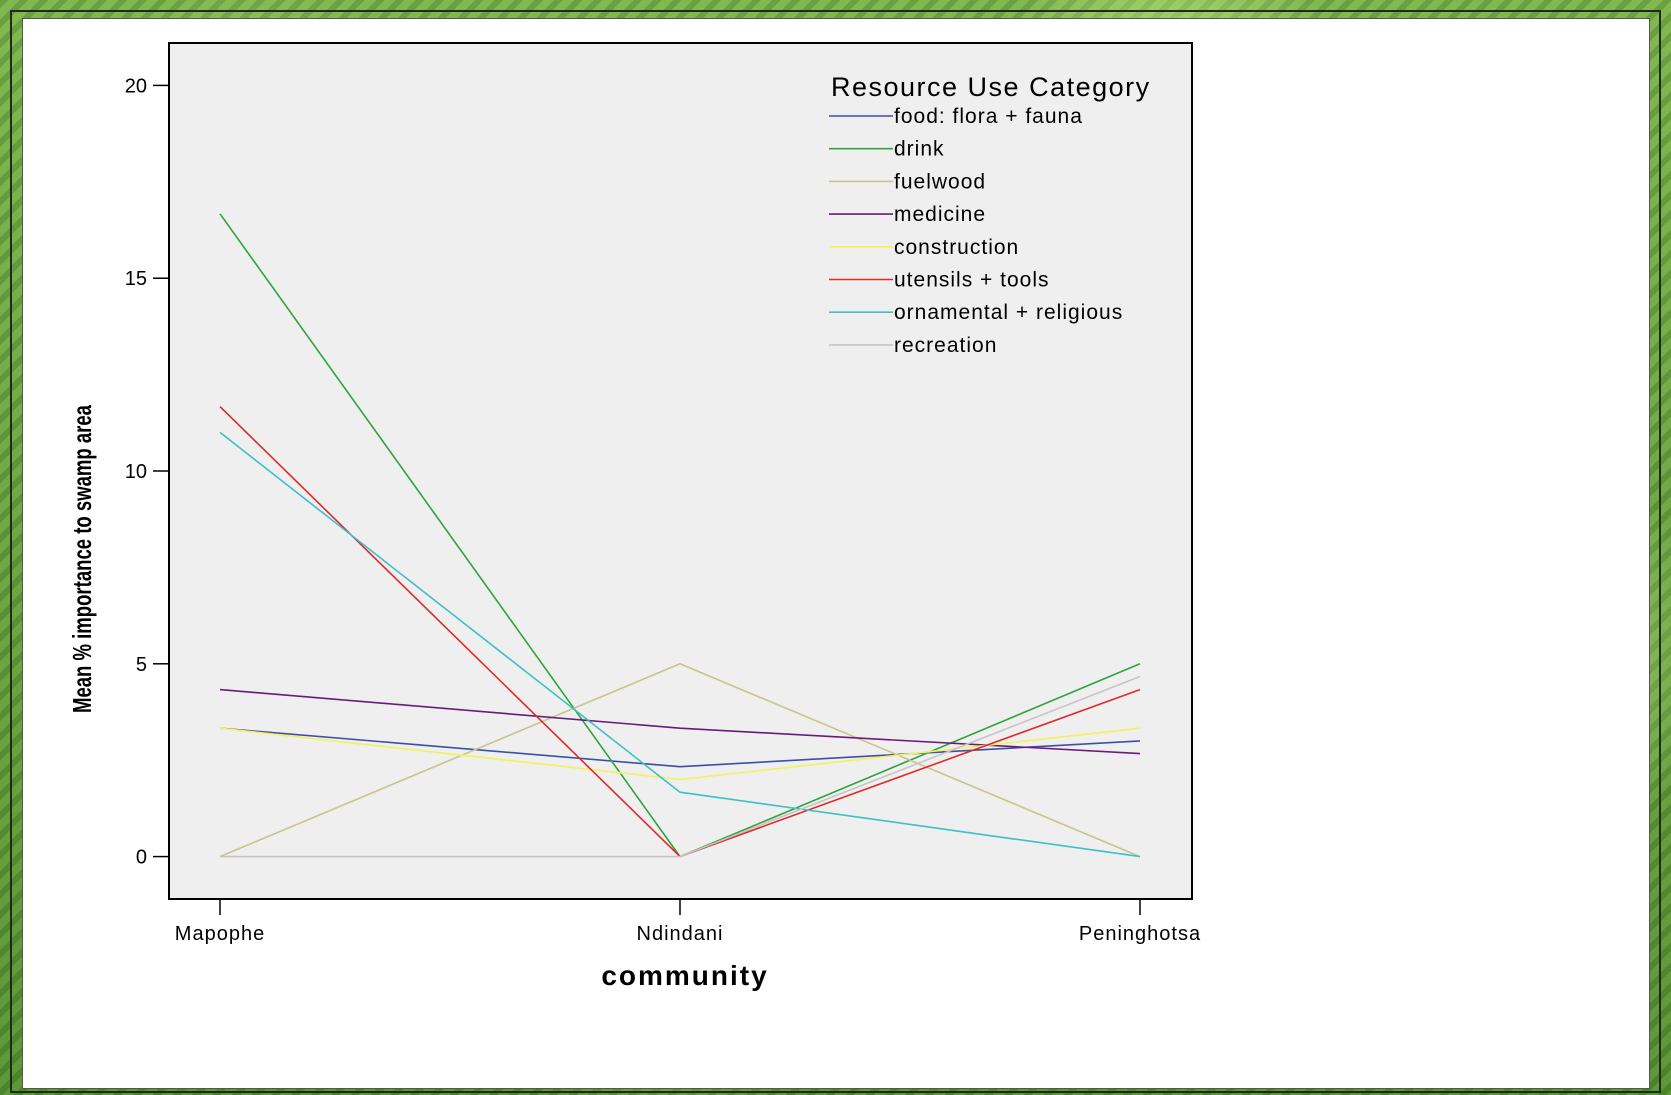 This screenshot has width=1671, height=1095. Describe the element at coordinates (136, 86) in the screenshot. I see `y-tick-label: 20` at that location.